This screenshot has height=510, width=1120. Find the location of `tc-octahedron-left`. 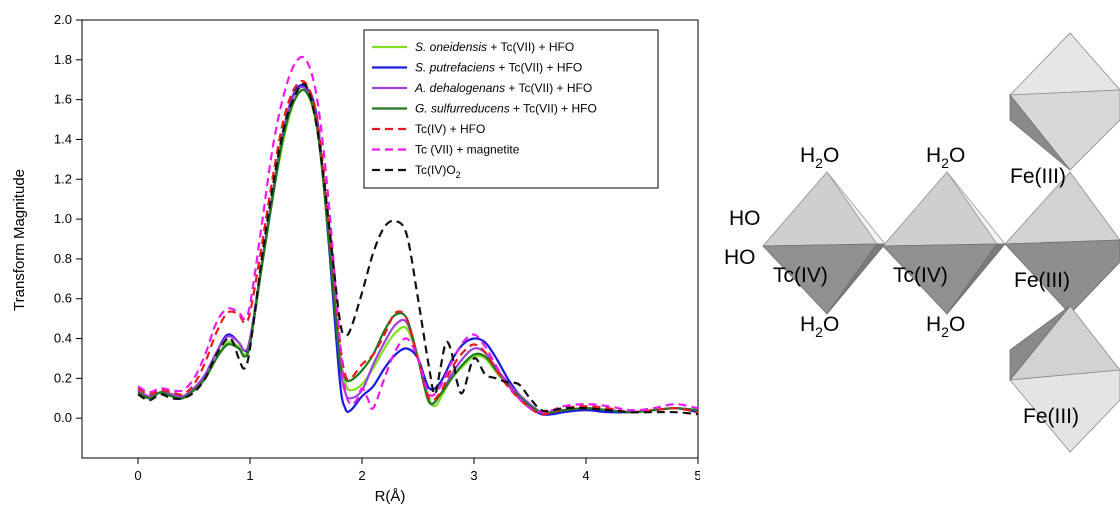

tc-octahedron-left is located at coordinates (824, 243).